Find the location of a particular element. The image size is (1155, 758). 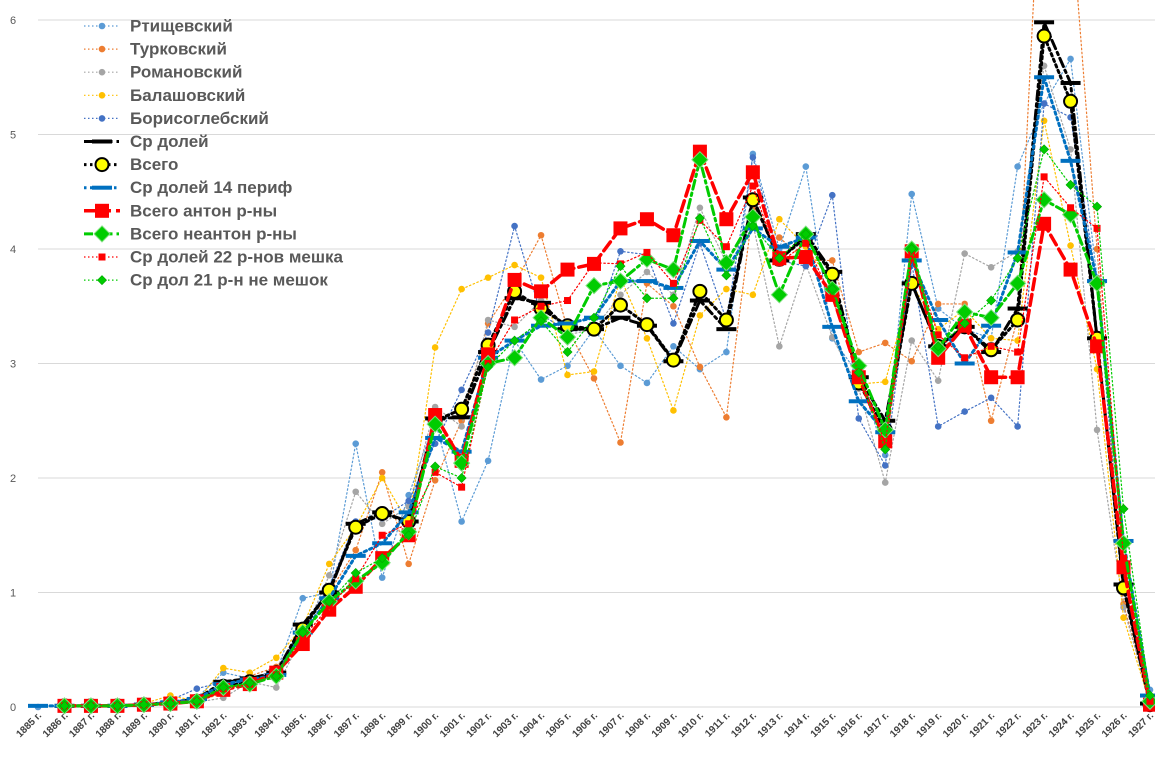

x-tick-label: 1894 г. is located at coordinates (268, 725).